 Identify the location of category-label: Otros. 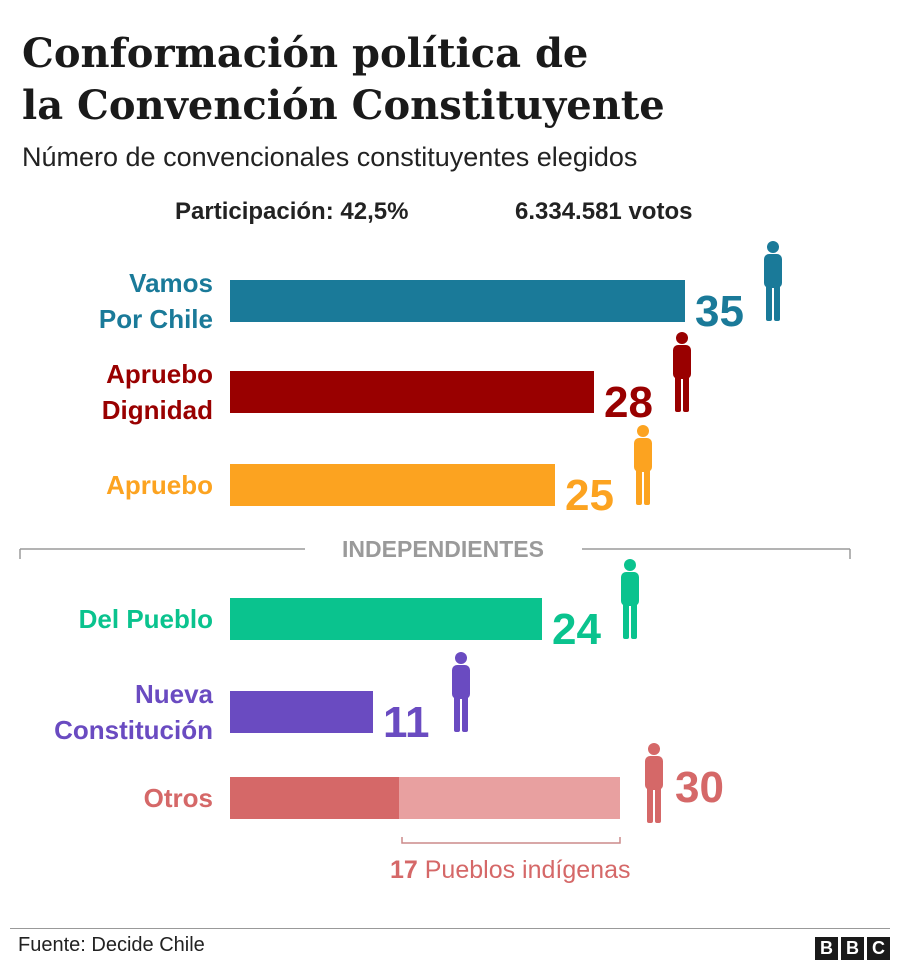
(178, 798).